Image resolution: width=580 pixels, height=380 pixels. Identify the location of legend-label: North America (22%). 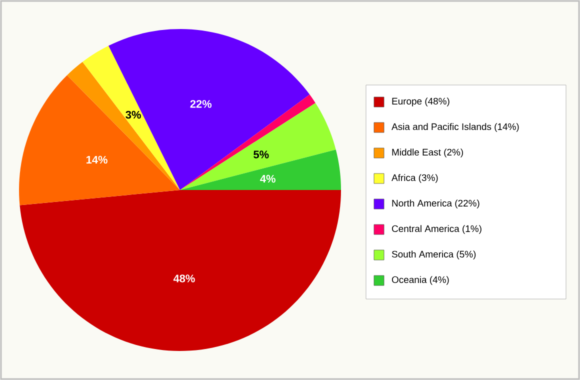
(436, 204).